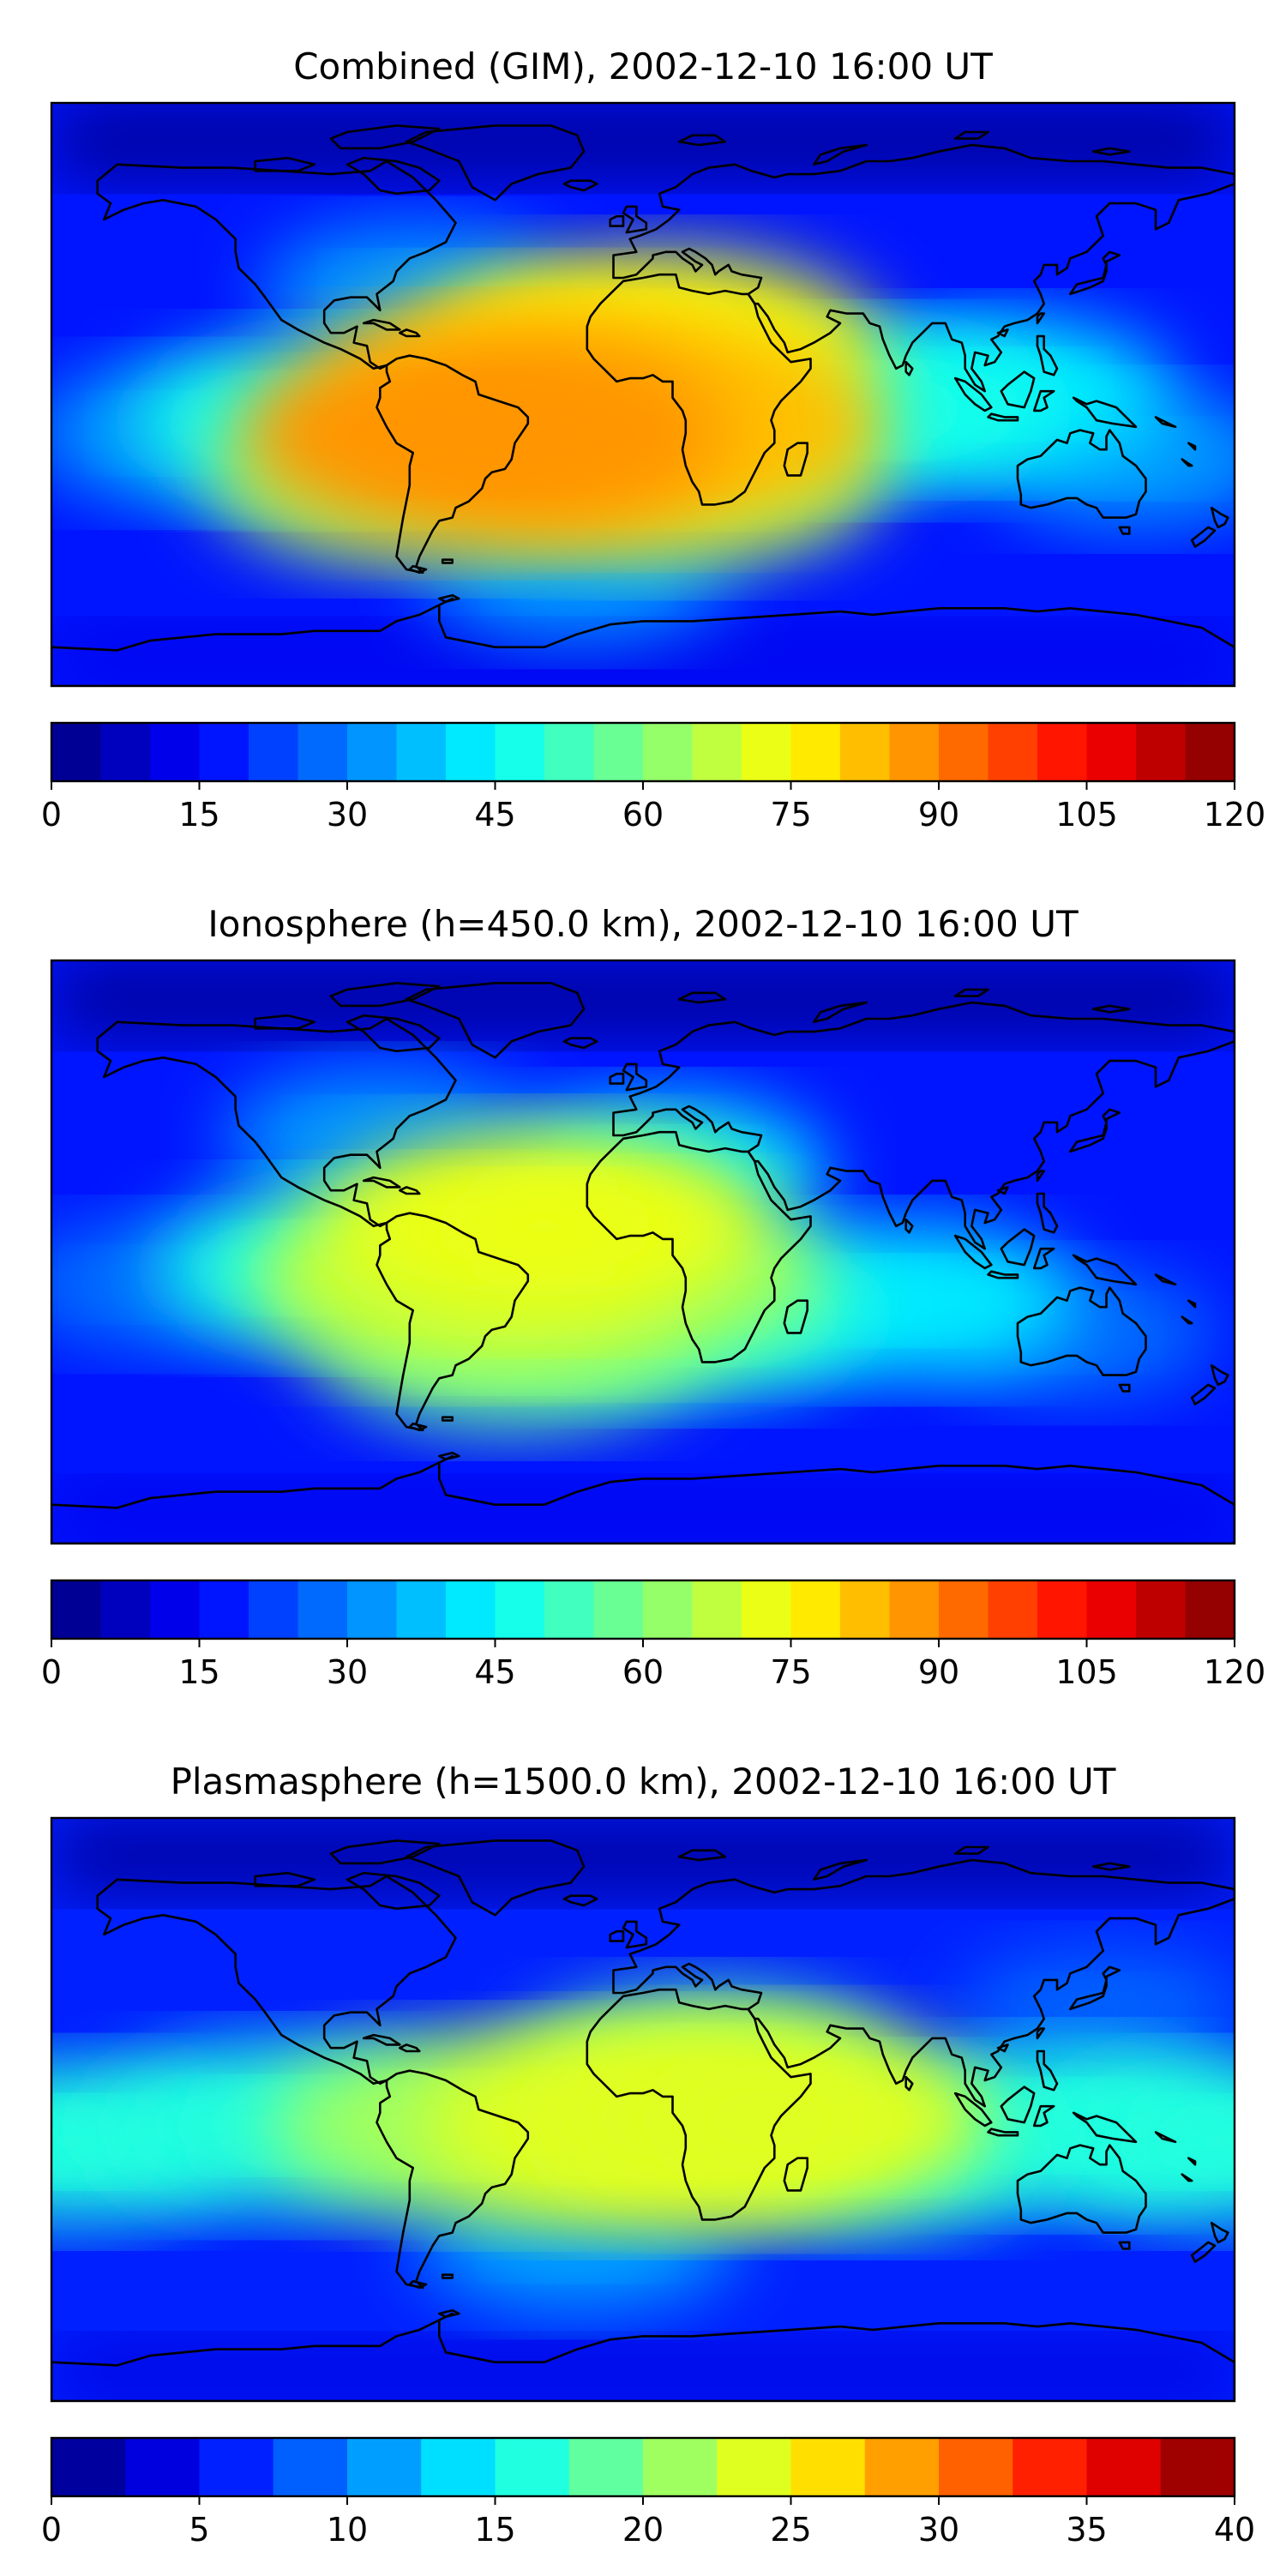 The image size is (1286, 2576). Describe the element at coordinates (199, 2530) in the screenshot. I see `colorbar-tick-label: 5` at that location.